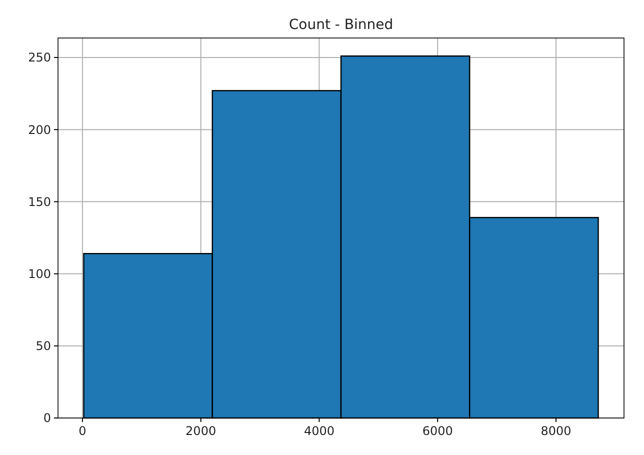 Image resolution: width=644 pixels, height=455 pixels. What do you see at coordinates (437, 431) in the screenshot?
I see `x-tick-label: 6000` at bounding box center [437, 431].